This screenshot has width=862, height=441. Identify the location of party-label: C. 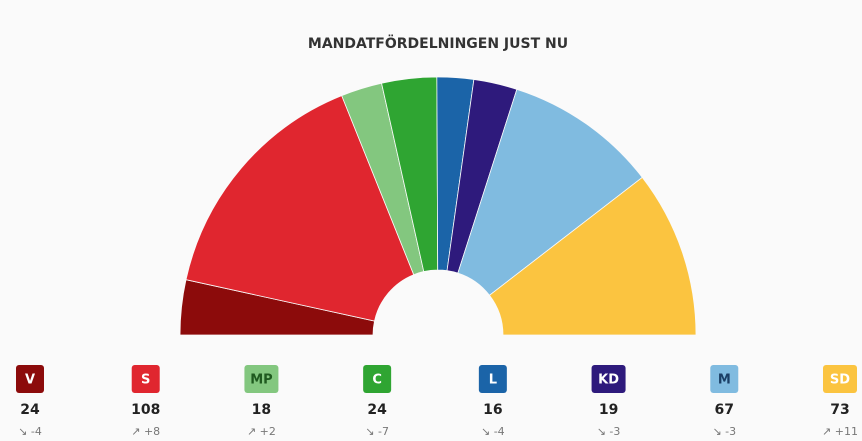
(377, 380).